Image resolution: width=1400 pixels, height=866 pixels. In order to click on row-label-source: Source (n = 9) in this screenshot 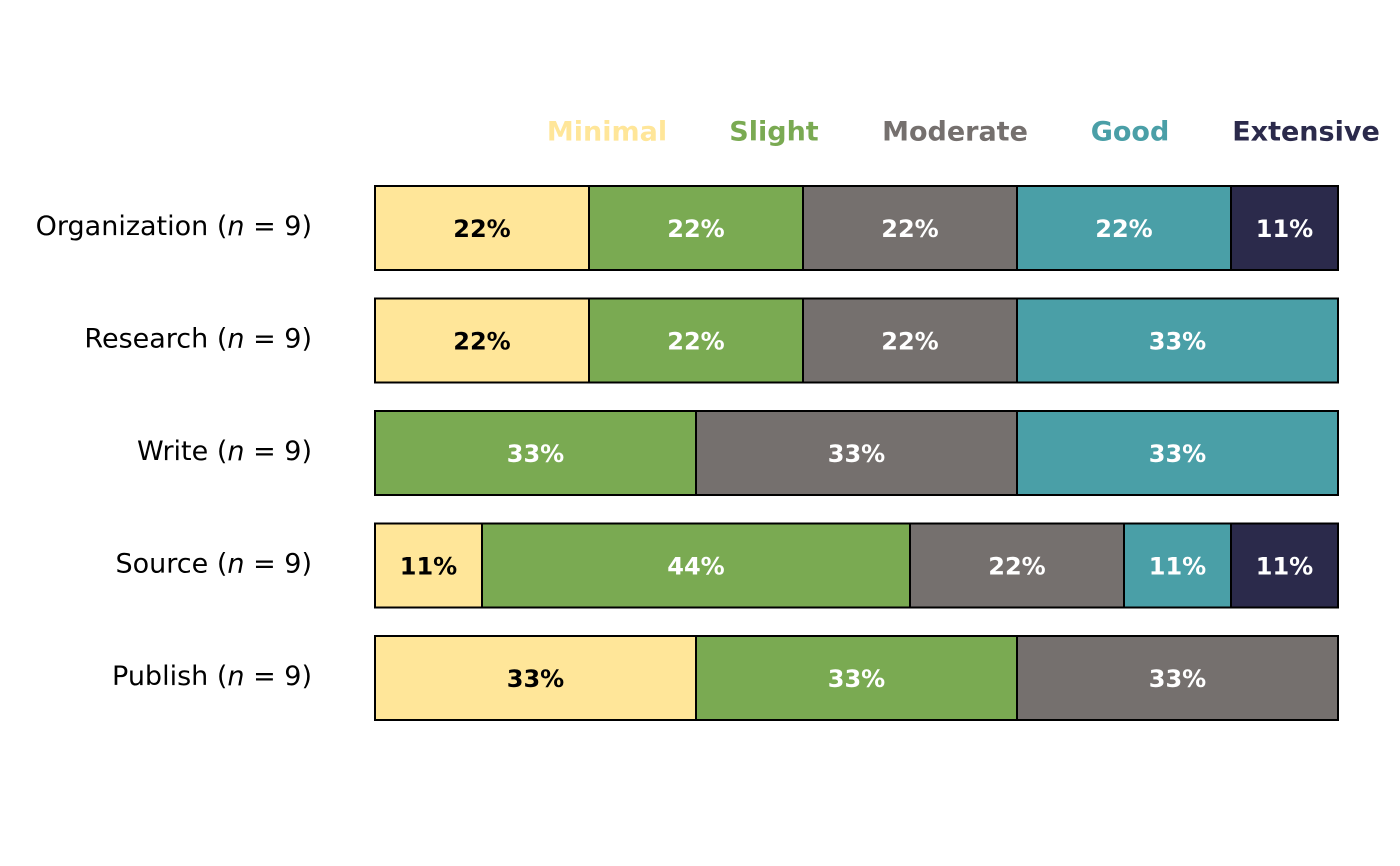, I will do `click(214, 563)`.